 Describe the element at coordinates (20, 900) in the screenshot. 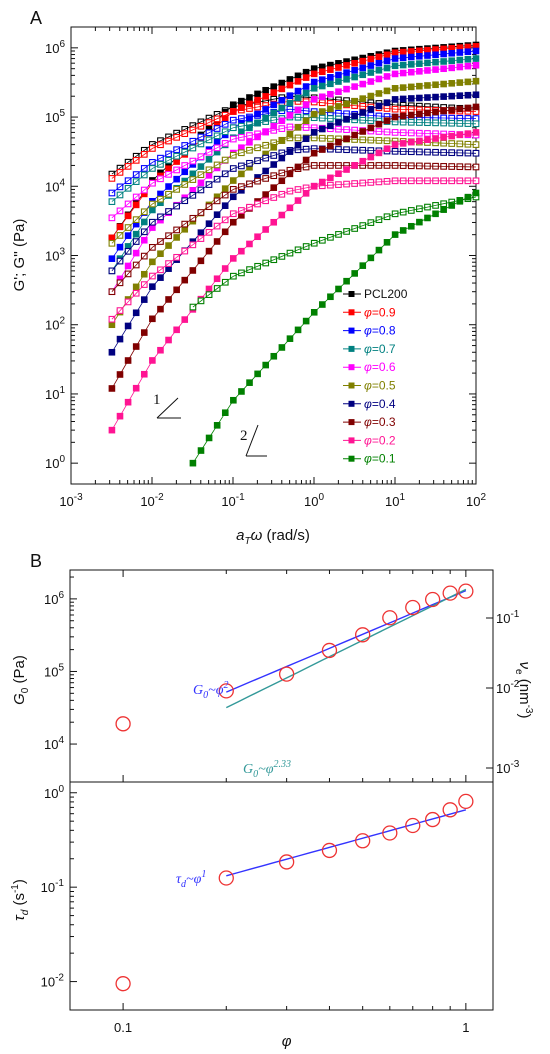

I see `y-axis-label-taud: τd (s-1)` at that location.